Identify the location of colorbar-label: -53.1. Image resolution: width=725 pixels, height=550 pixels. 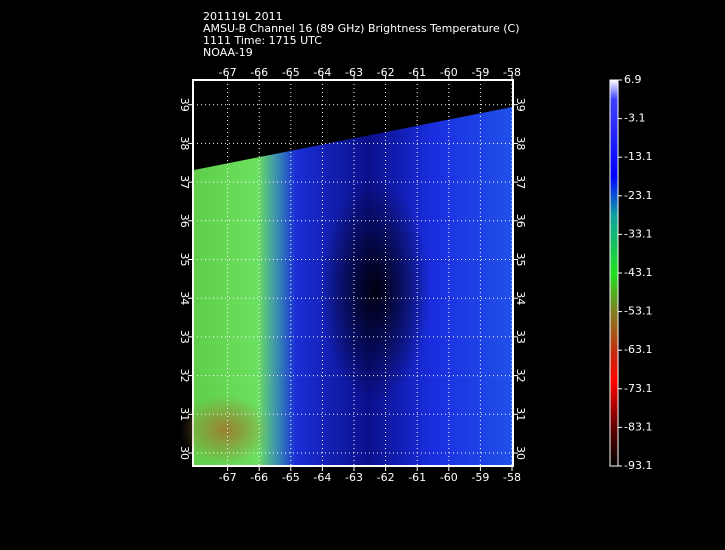
(638, 311).